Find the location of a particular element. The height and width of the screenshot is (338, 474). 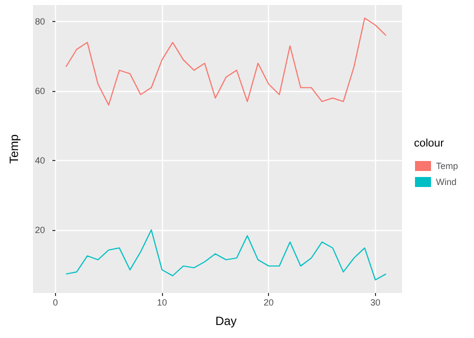

x-tick-label: 10 is located at coordinates (162, 303).